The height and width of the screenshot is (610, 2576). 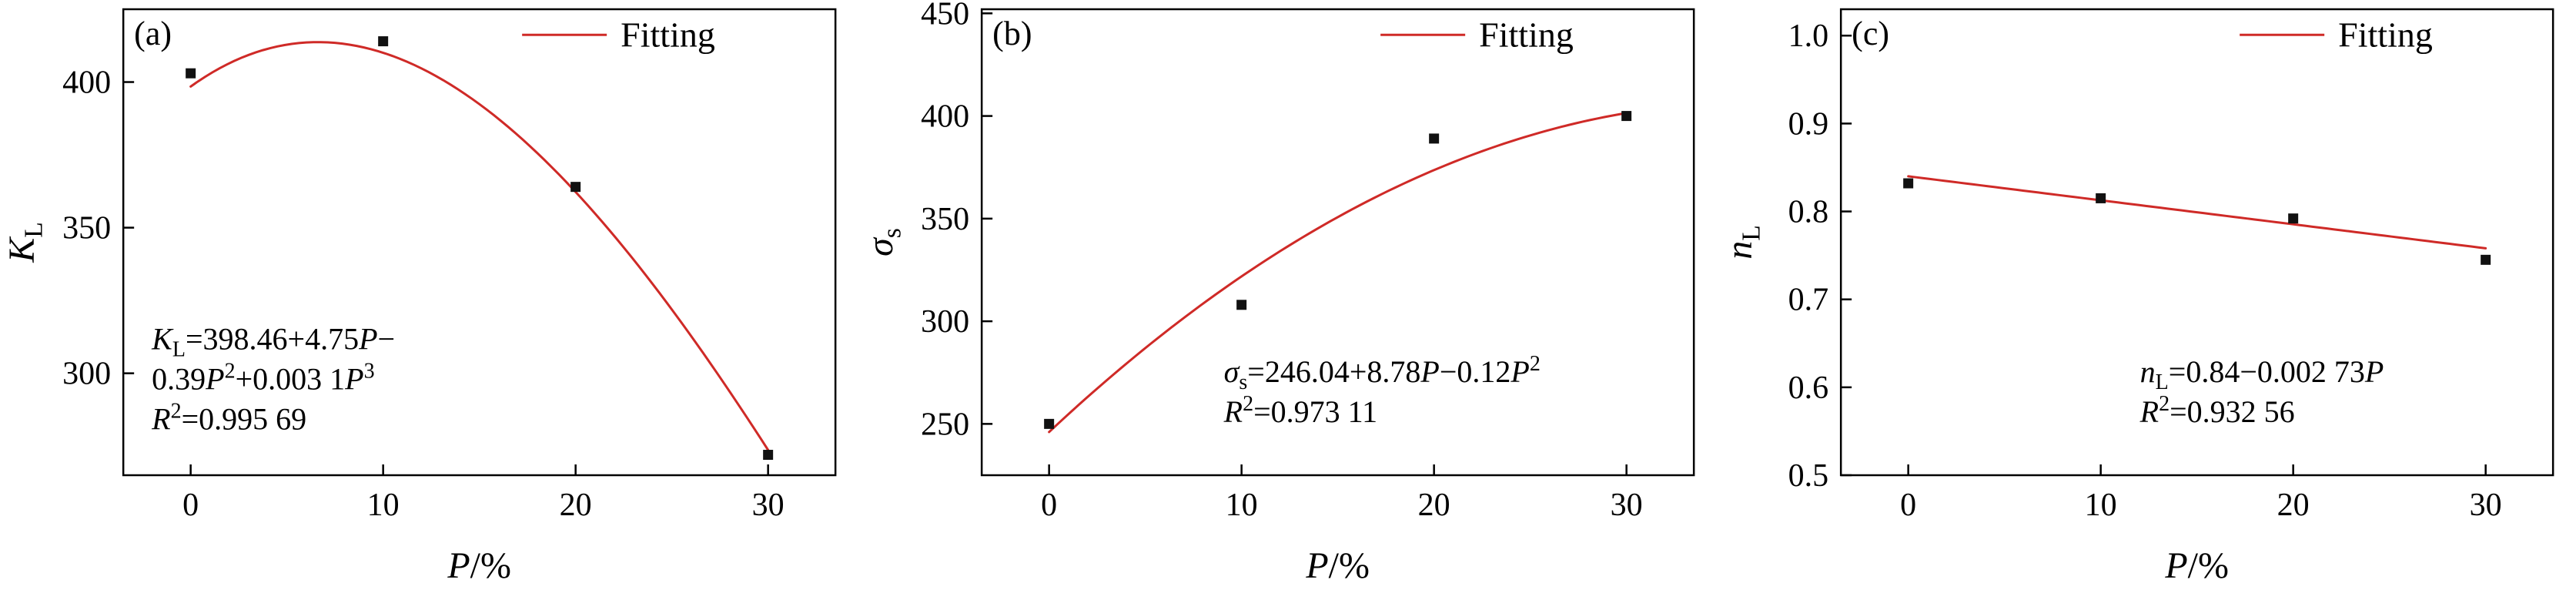 I want to click on y-tick-label: 1.0, so click(x=1808, y=36).